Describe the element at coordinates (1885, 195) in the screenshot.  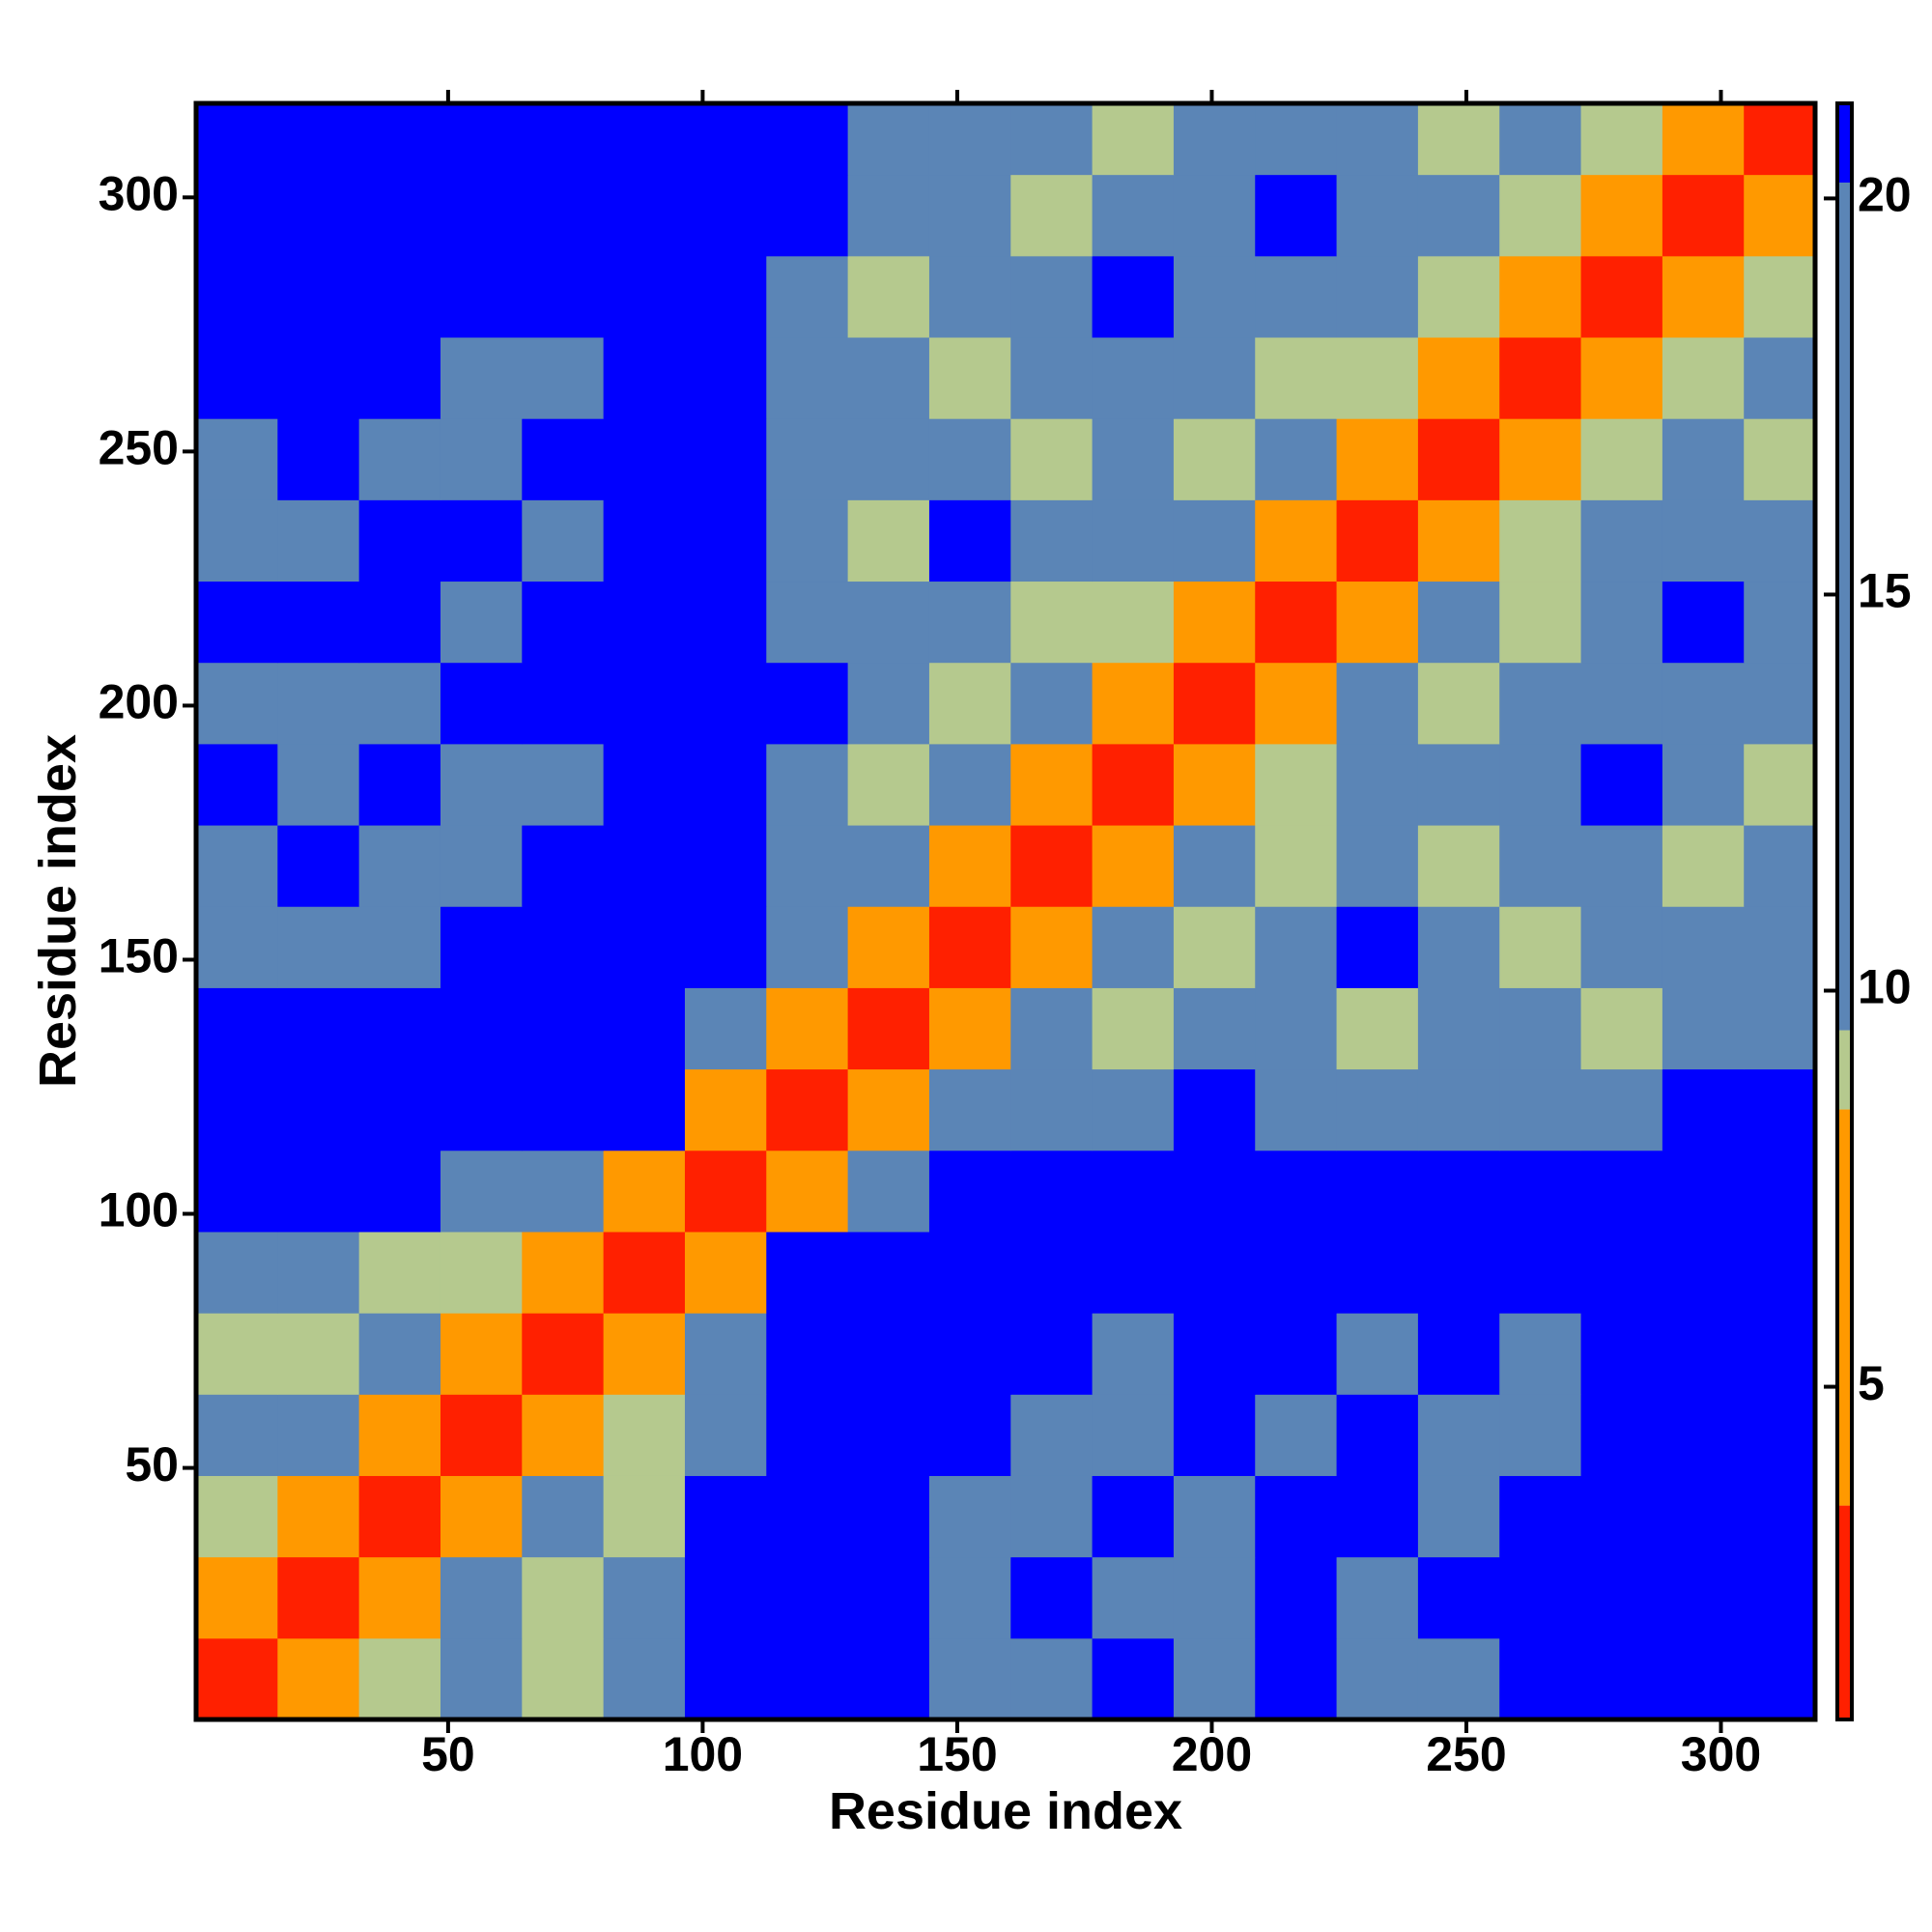
I see `colorbar-tick-label: 20` at that location.